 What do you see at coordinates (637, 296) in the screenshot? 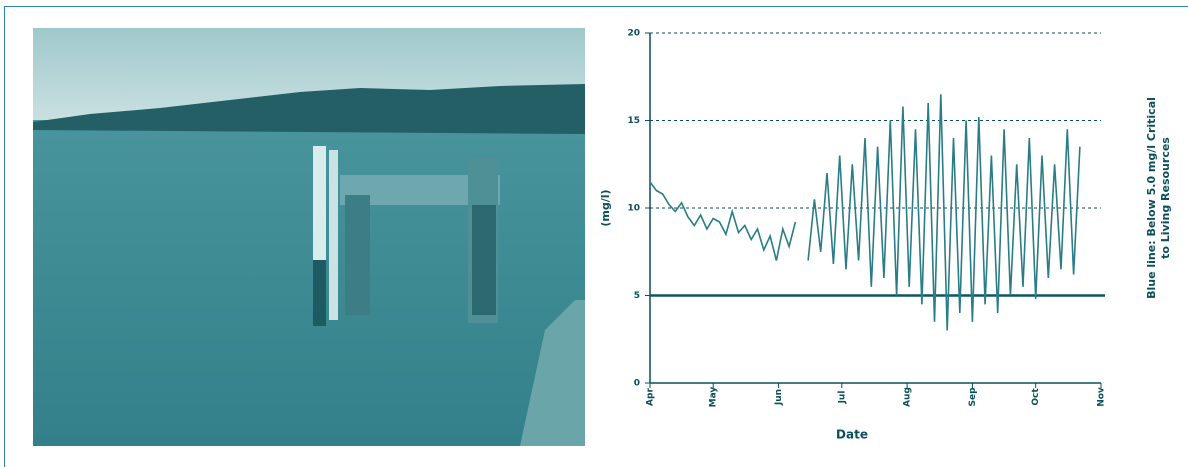
I see `y-tick-label: 5` at bounding box center [637, 296].